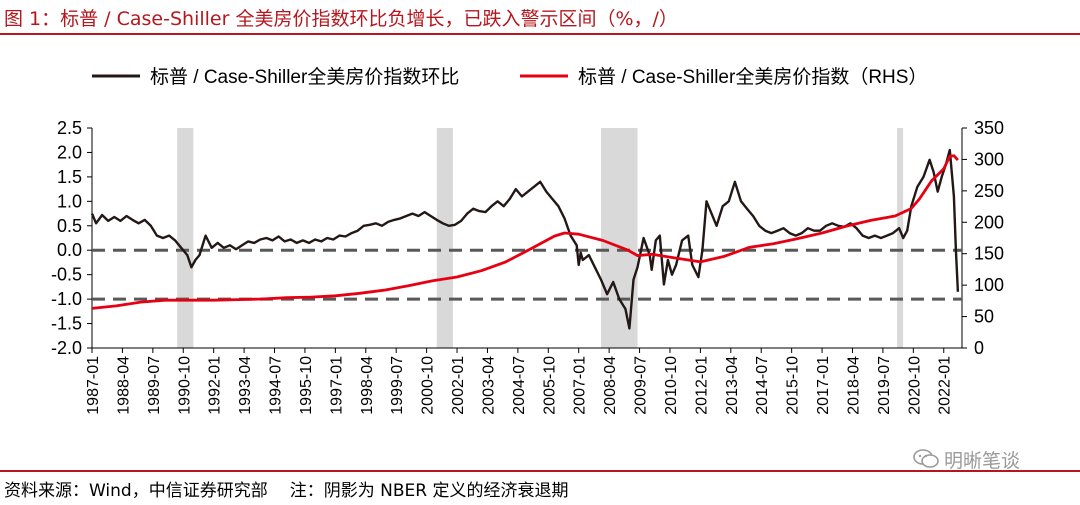  What do you see at coordinates (93, 385) in the screenshot?
I see `x-tick-label: 1987-01` at bounding box center [93, 385].